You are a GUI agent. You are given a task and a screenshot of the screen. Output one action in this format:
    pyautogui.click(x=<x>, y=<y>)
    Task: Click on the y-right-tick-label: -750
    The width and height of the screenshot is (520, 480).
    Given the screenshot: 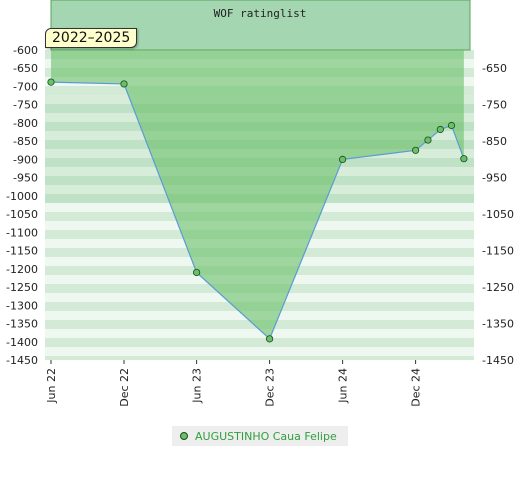 What is the action you would take?
    pyautogui.click(x=494, y=105)
    